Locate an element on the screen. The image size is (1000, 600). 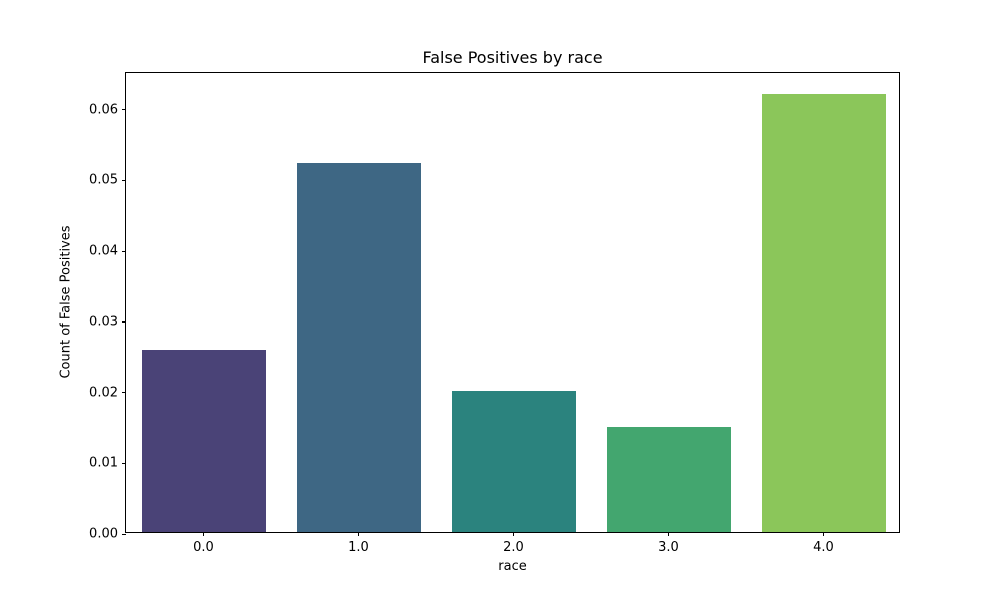
x-tick-label: 0.0 is located at coordinates (203, 547).